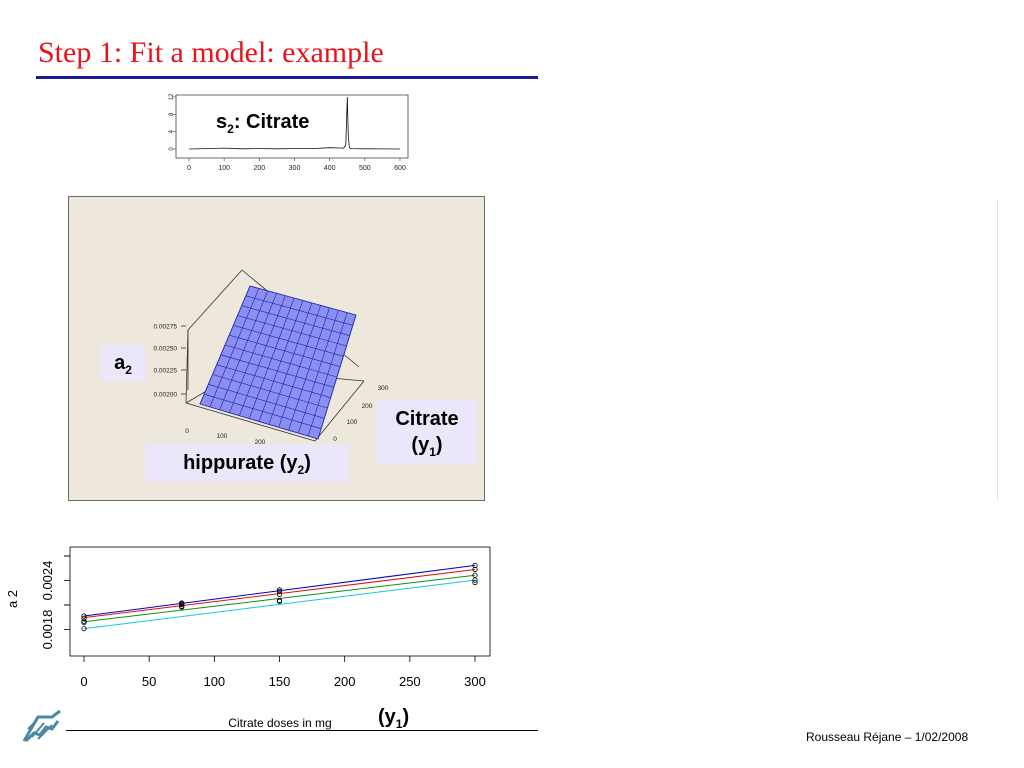  What do you see at coordinates (302, 730) in the screenshot?
I see `footer-rule` at bounding box center [302, 730].